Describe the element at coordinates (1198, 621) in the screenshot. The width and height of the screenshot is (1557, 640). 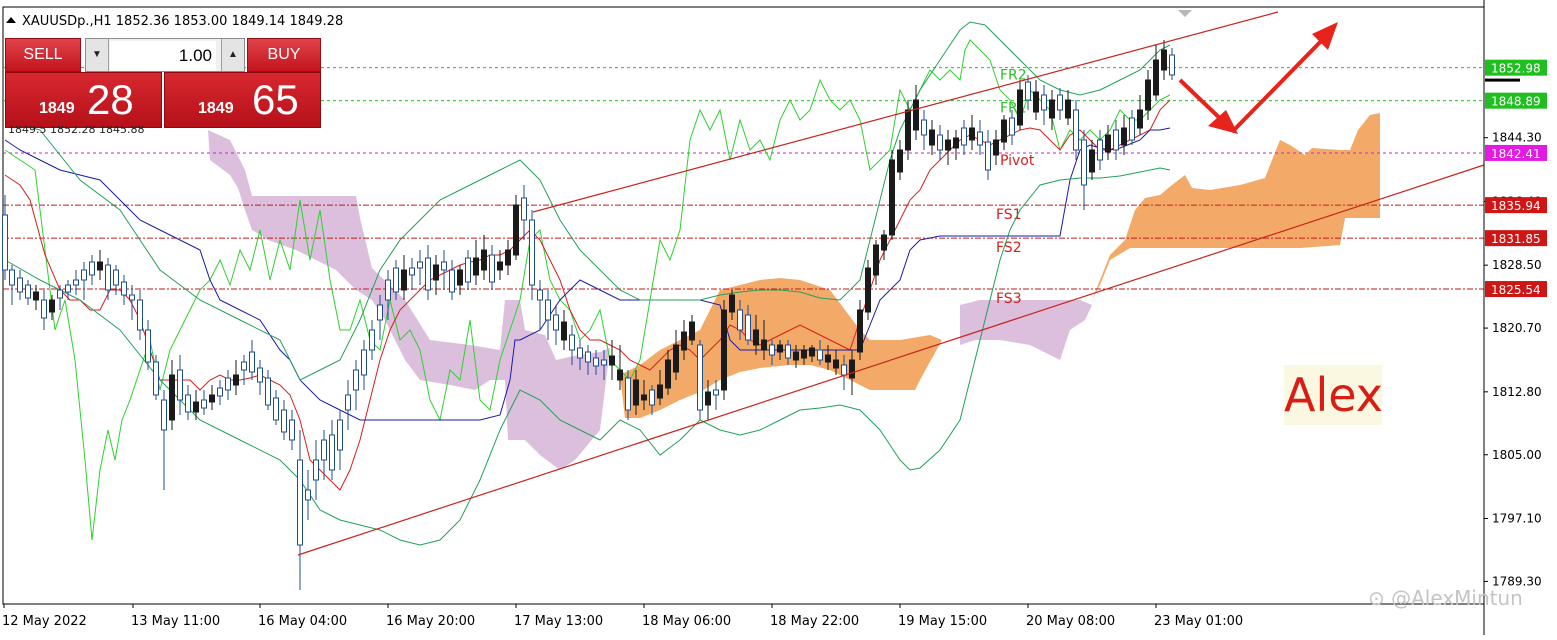
I see `time-tick-label: 23 May 01:00` at that location.